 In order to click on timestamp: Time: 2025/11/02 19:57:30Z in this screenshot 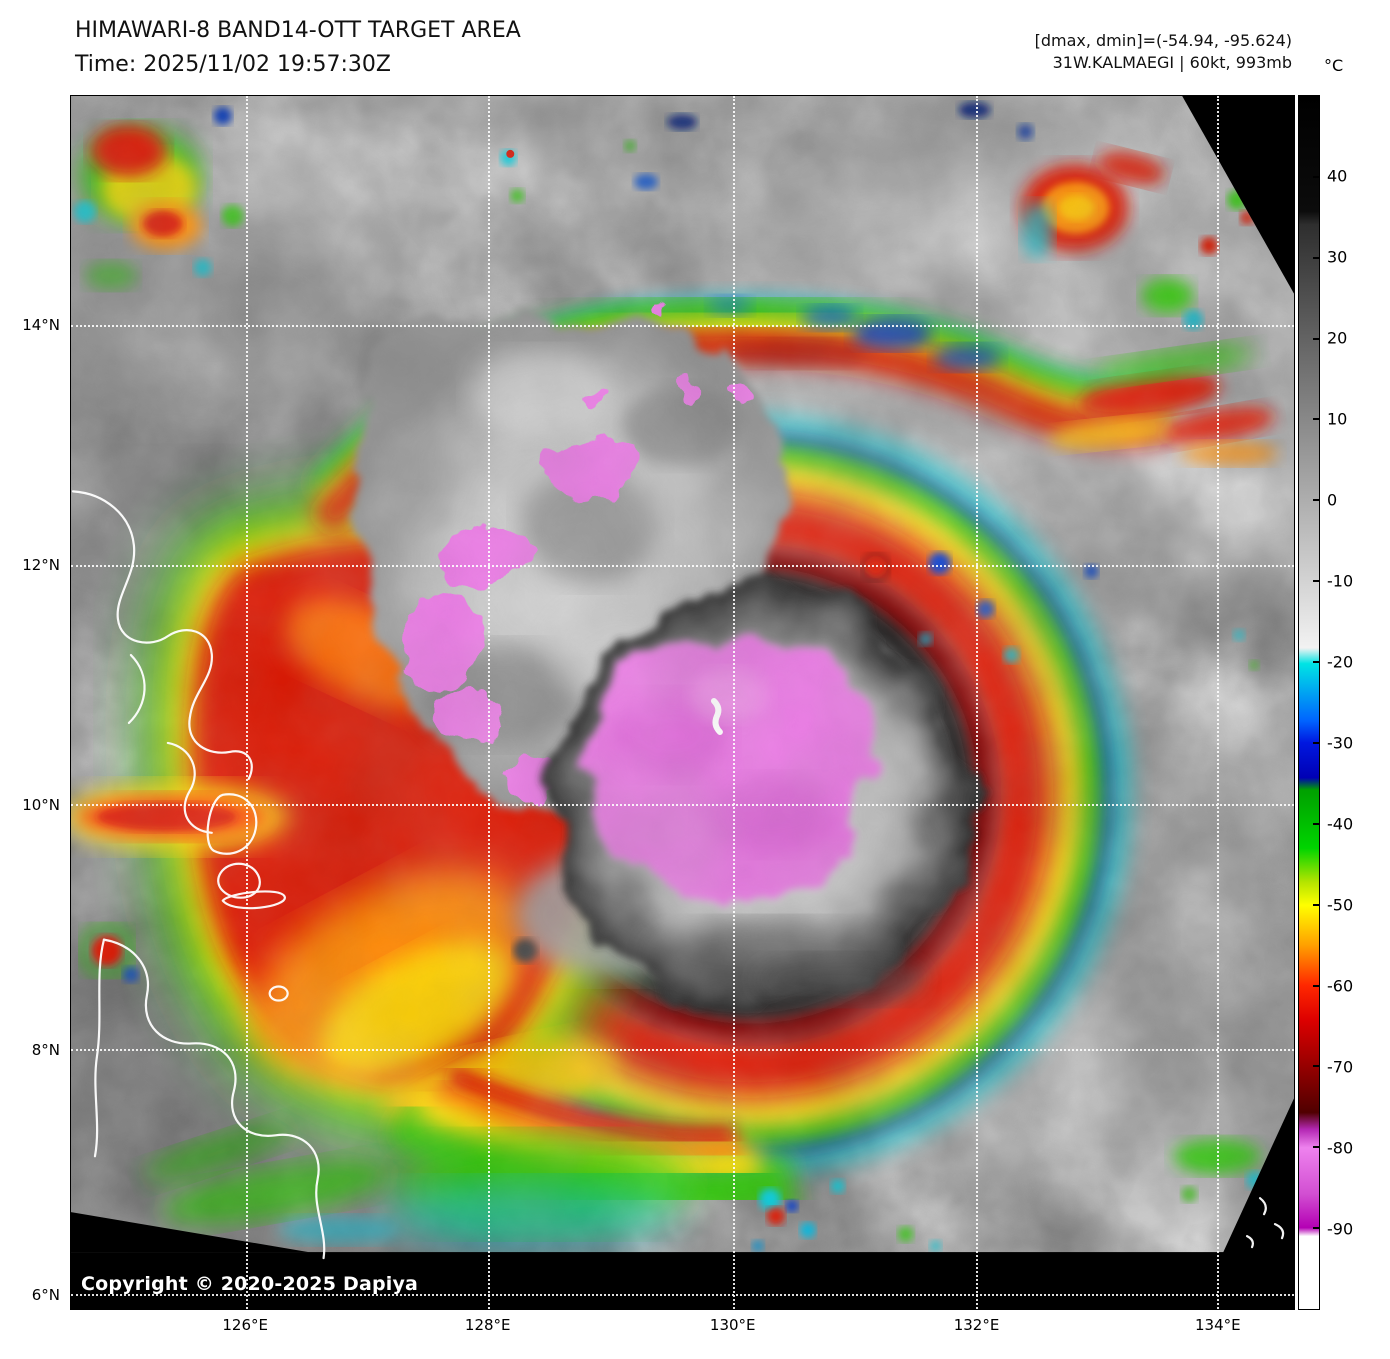, I will do `click(233, 64)`.